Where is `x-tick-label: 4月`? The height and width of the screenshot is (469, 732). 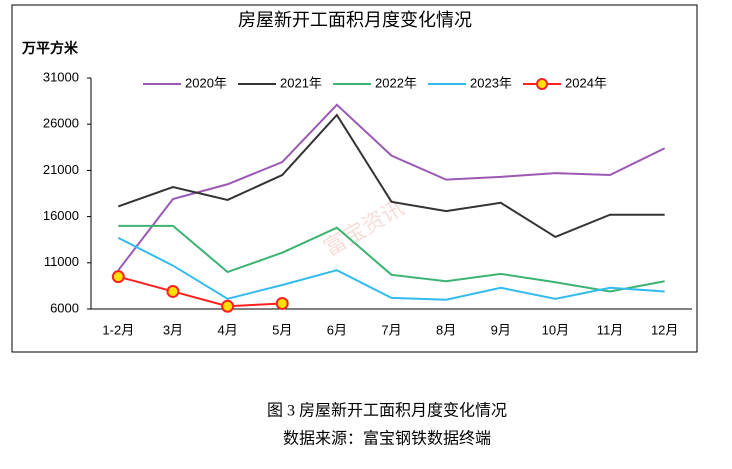
x-tick-label: 4月 is located at coordinates (227, 329).